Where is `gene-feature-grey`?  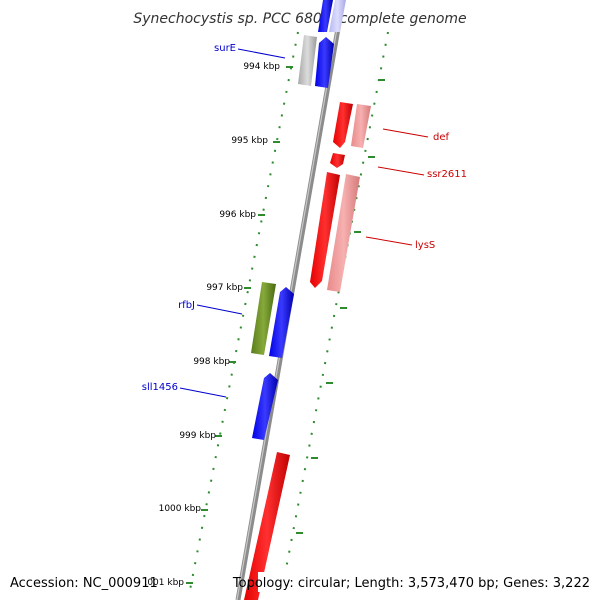 gene-feature-grey is located at coordinates (307, 60).